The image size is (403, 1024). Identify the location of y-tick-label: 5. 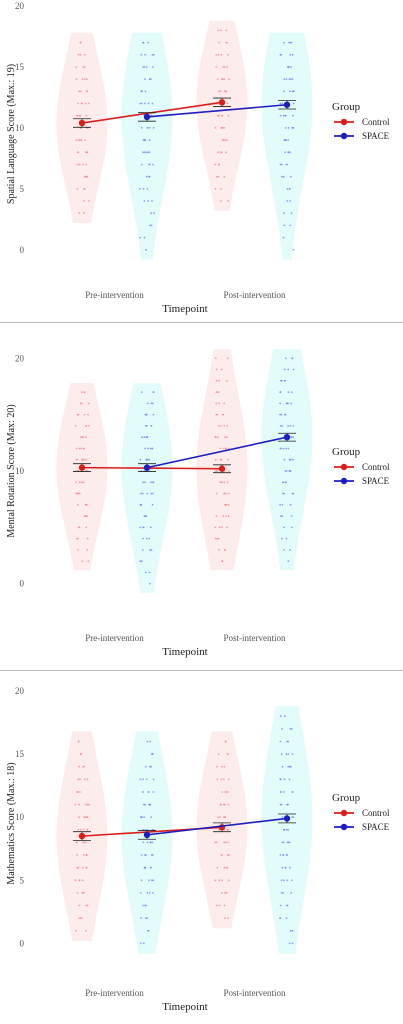
(22, 880).